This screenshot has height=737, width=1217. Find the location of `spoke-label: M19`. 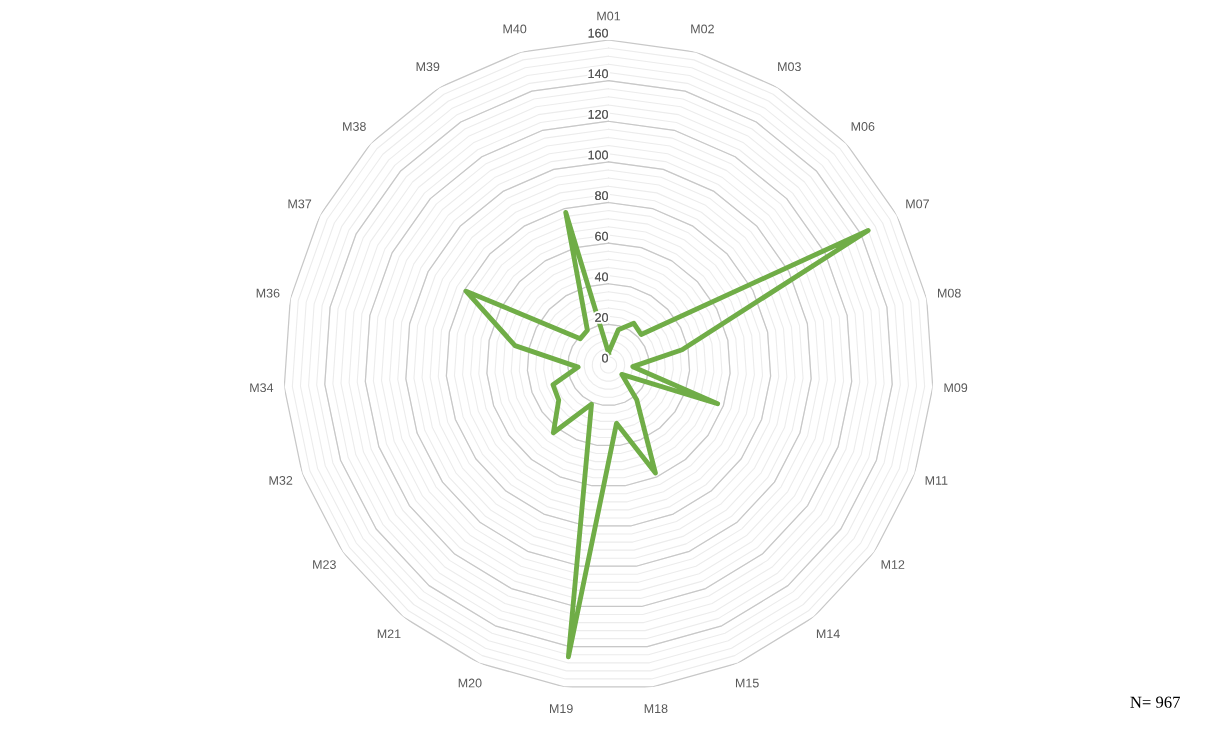

spoke-label: M19 is located at coordinates (561, 709).